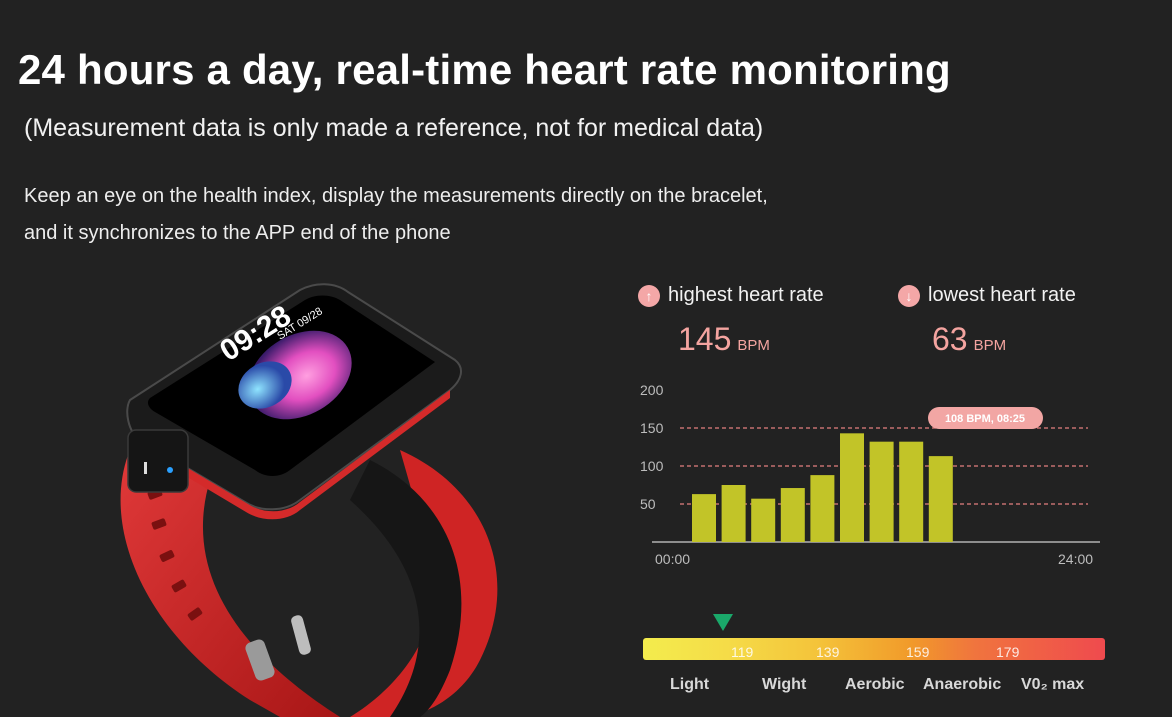 The image size is (1172, 717). I want to click on zone-tick: 179, so click(1008, 652).